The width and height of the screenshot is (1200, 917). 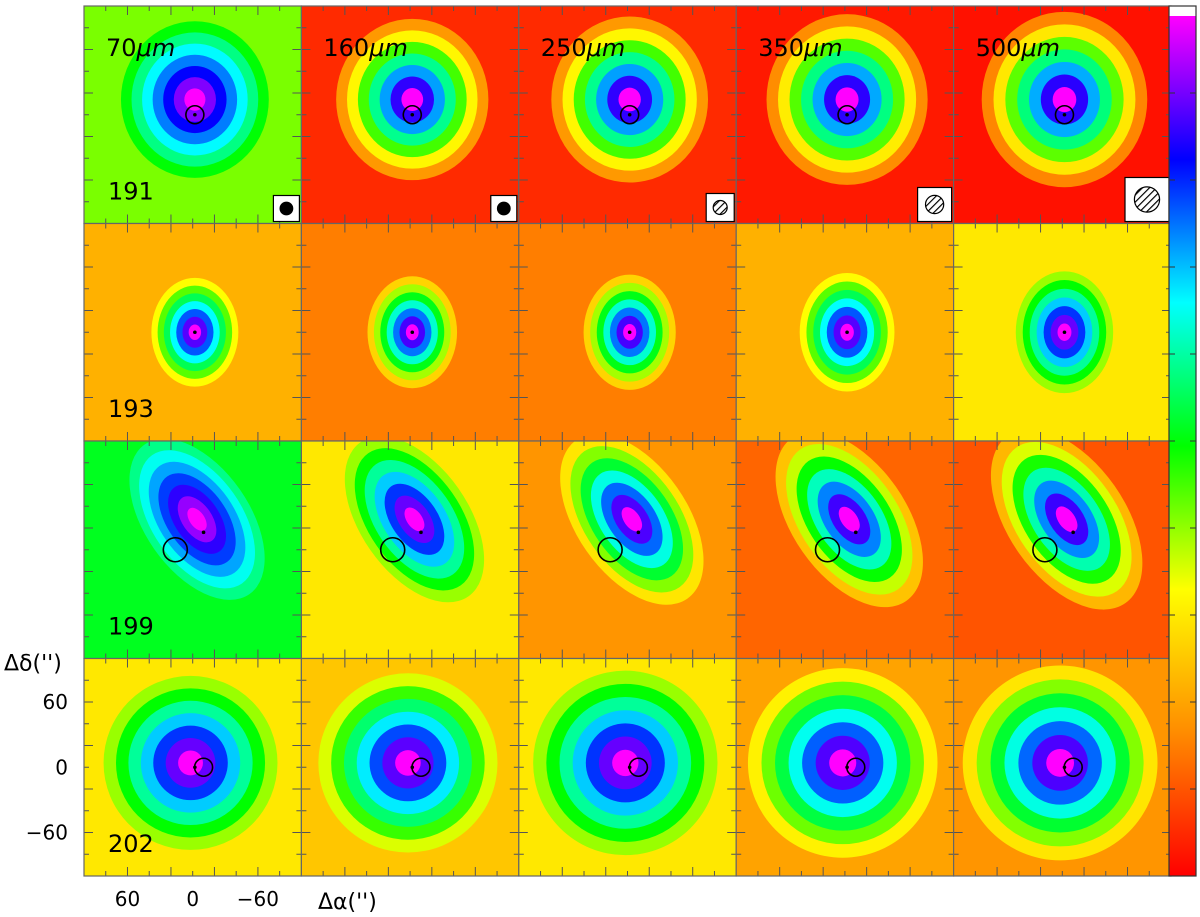 I want to click on x-tick-label: −60, so click(x=258, y=899).